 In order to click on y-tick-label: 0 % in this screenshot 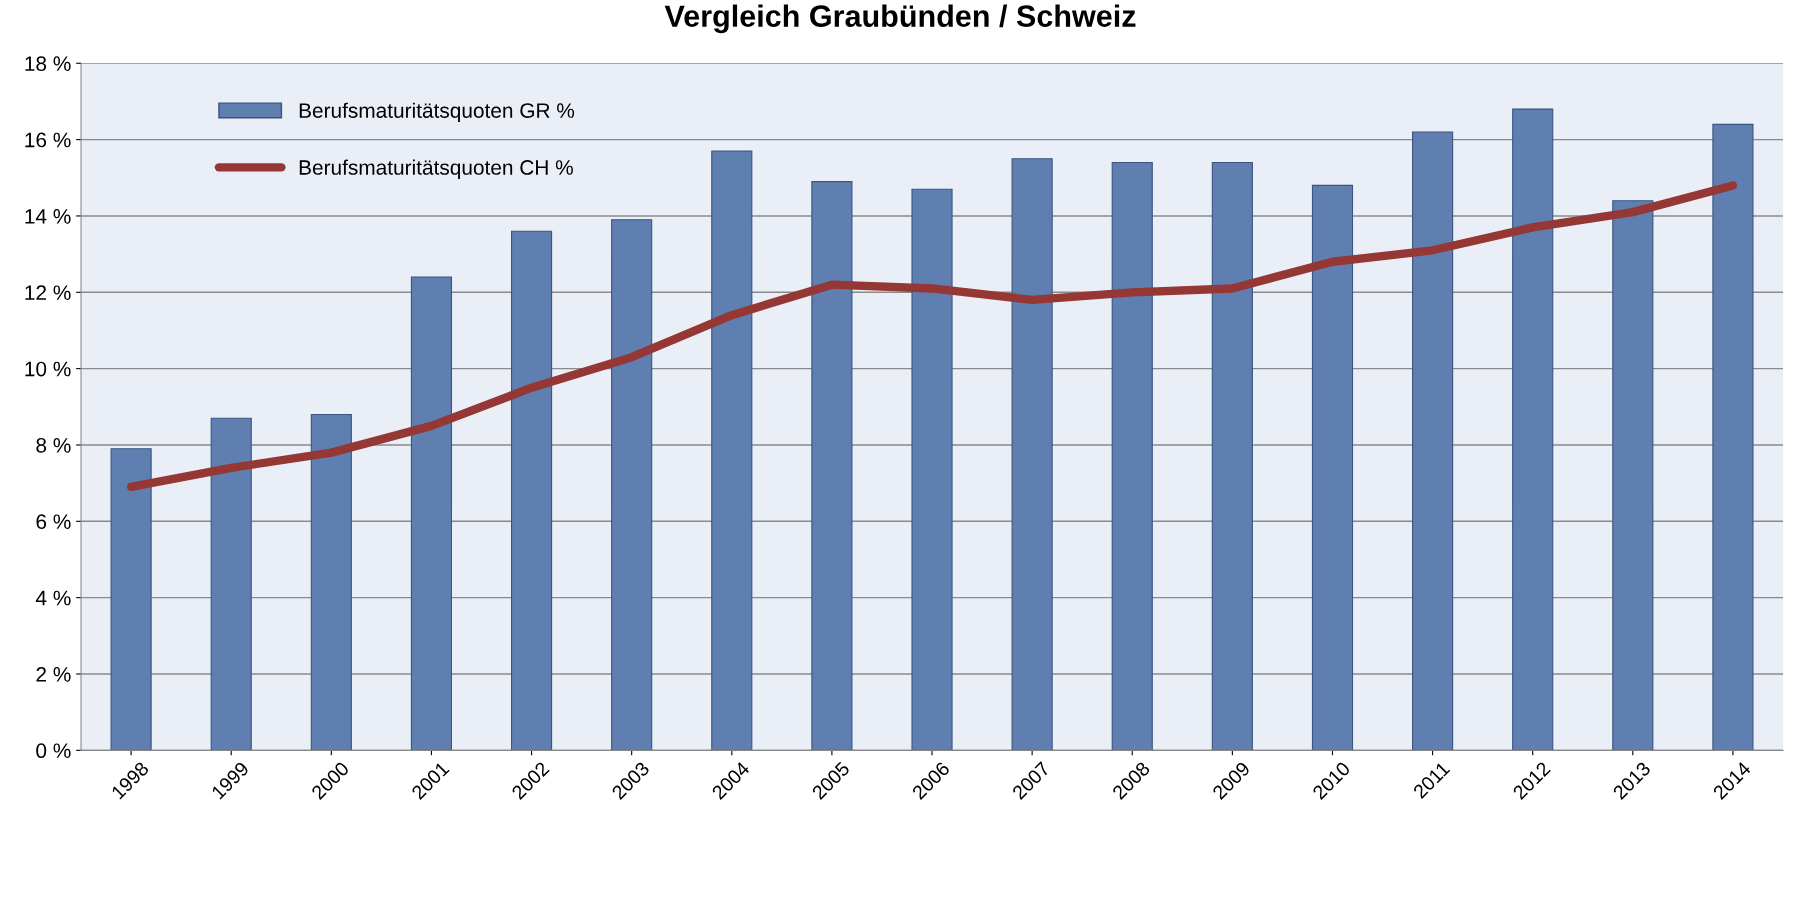, I will do `click(53, 751)`.